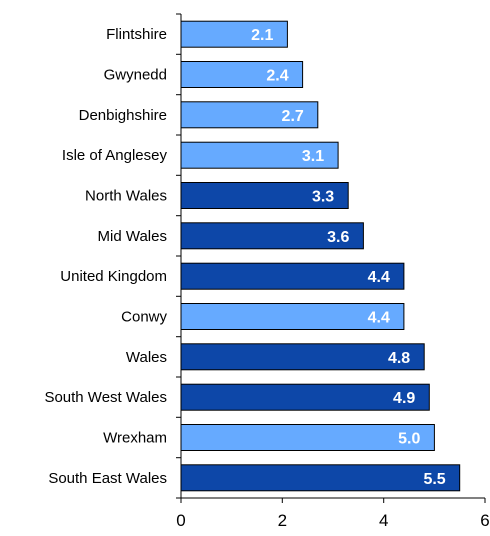 The image size is (490, 536). Describe the element at coordinates (135, 438) in the screenshot. I see `category-label: Wrexham` at that location.